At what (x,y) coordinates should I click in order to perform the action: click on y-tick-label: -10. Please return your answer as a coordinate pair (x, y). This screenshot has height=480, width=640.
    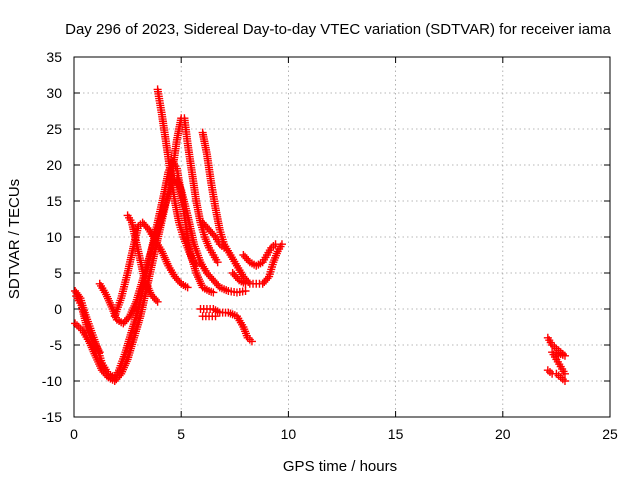
    Looking at the image, I should click on (52, 381).